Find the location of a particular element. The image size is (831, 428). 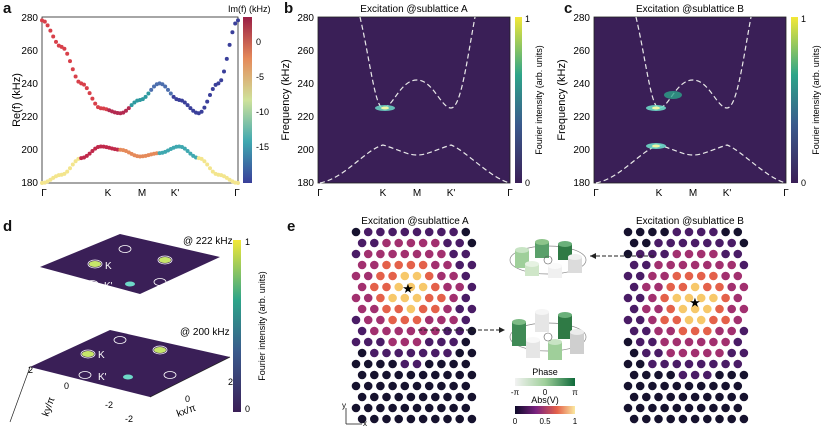

pa-cbtick-10: -10 is located at coordinates (262, 112).